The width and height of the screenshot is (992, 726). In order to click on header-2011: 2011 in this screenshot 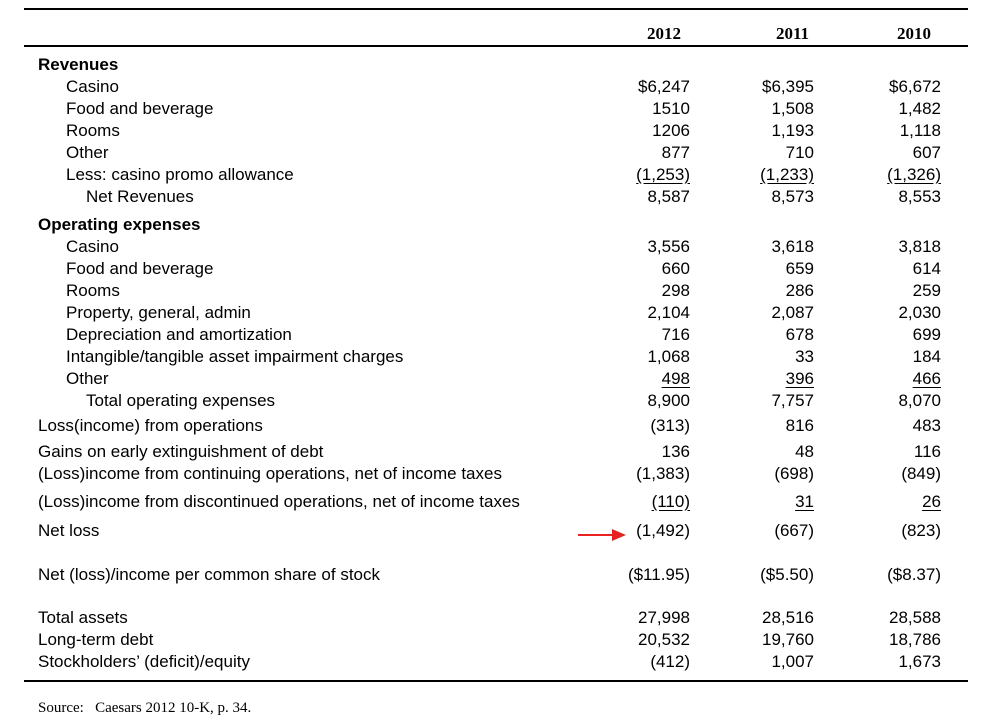, I will do `click(792, 33)`.